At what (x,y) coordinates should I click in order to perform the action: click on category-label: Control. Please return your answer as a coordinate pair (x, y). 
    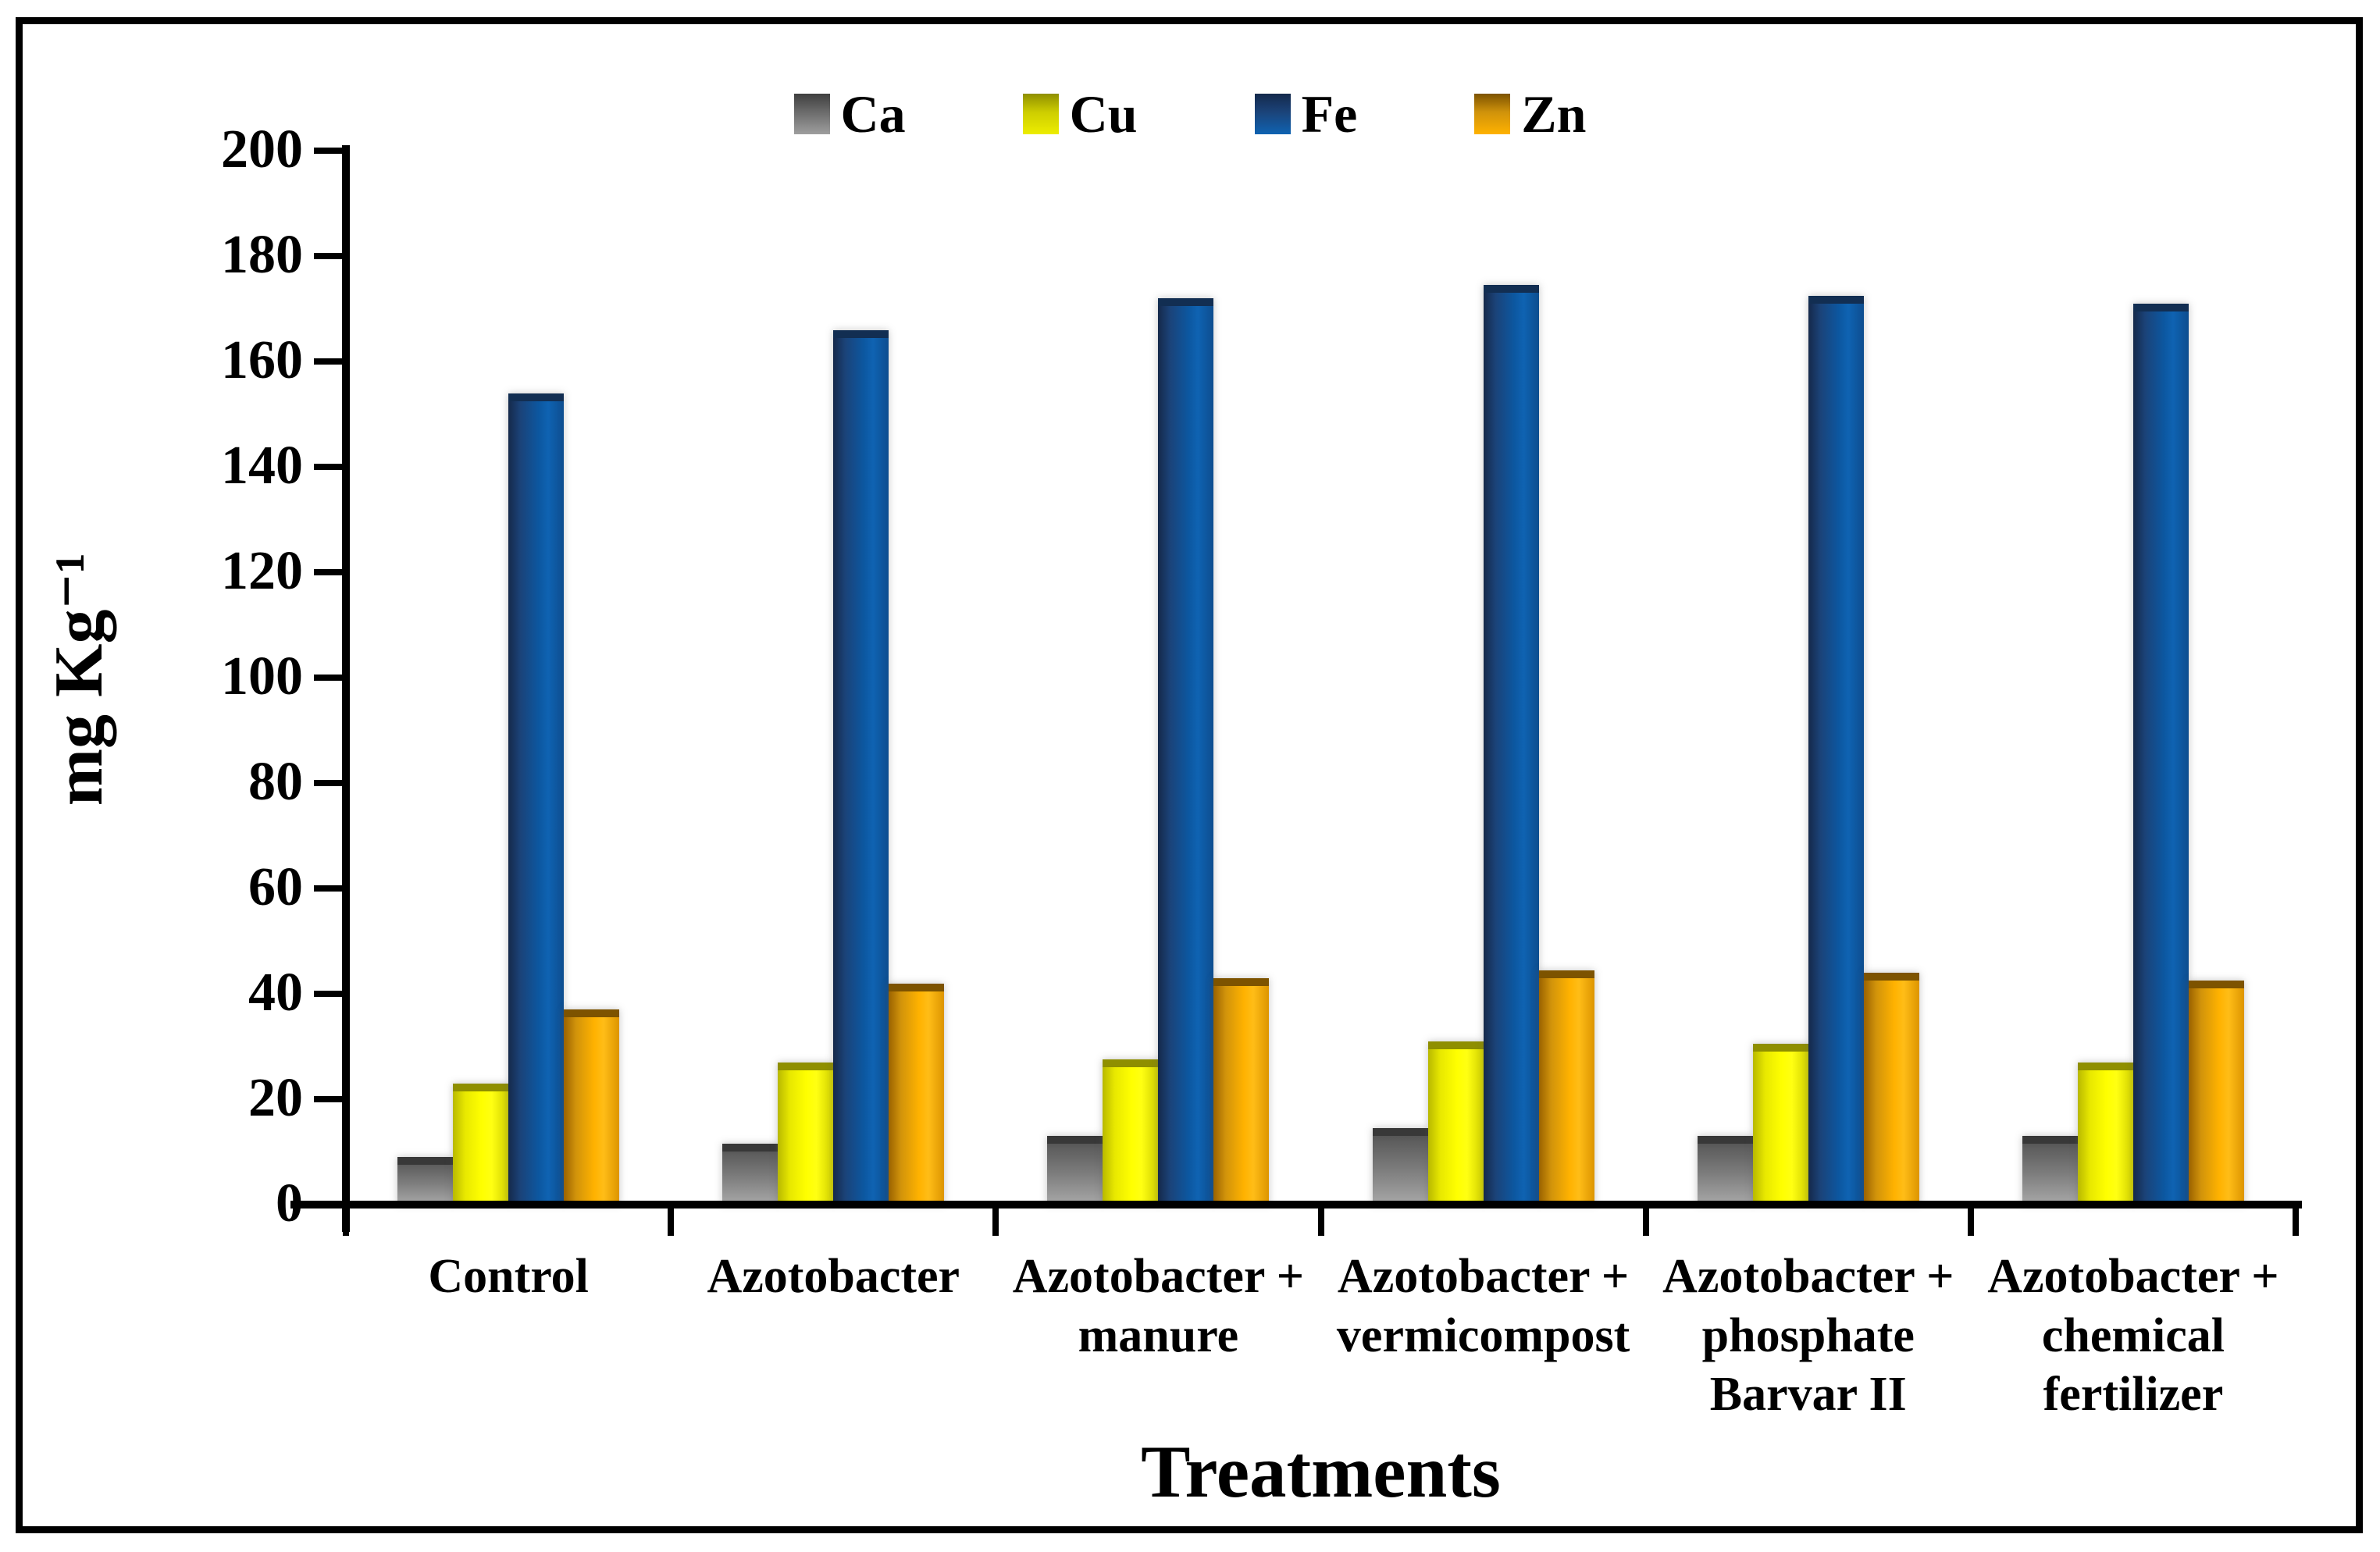
    Looking at the image, I should click on (508, 1276).